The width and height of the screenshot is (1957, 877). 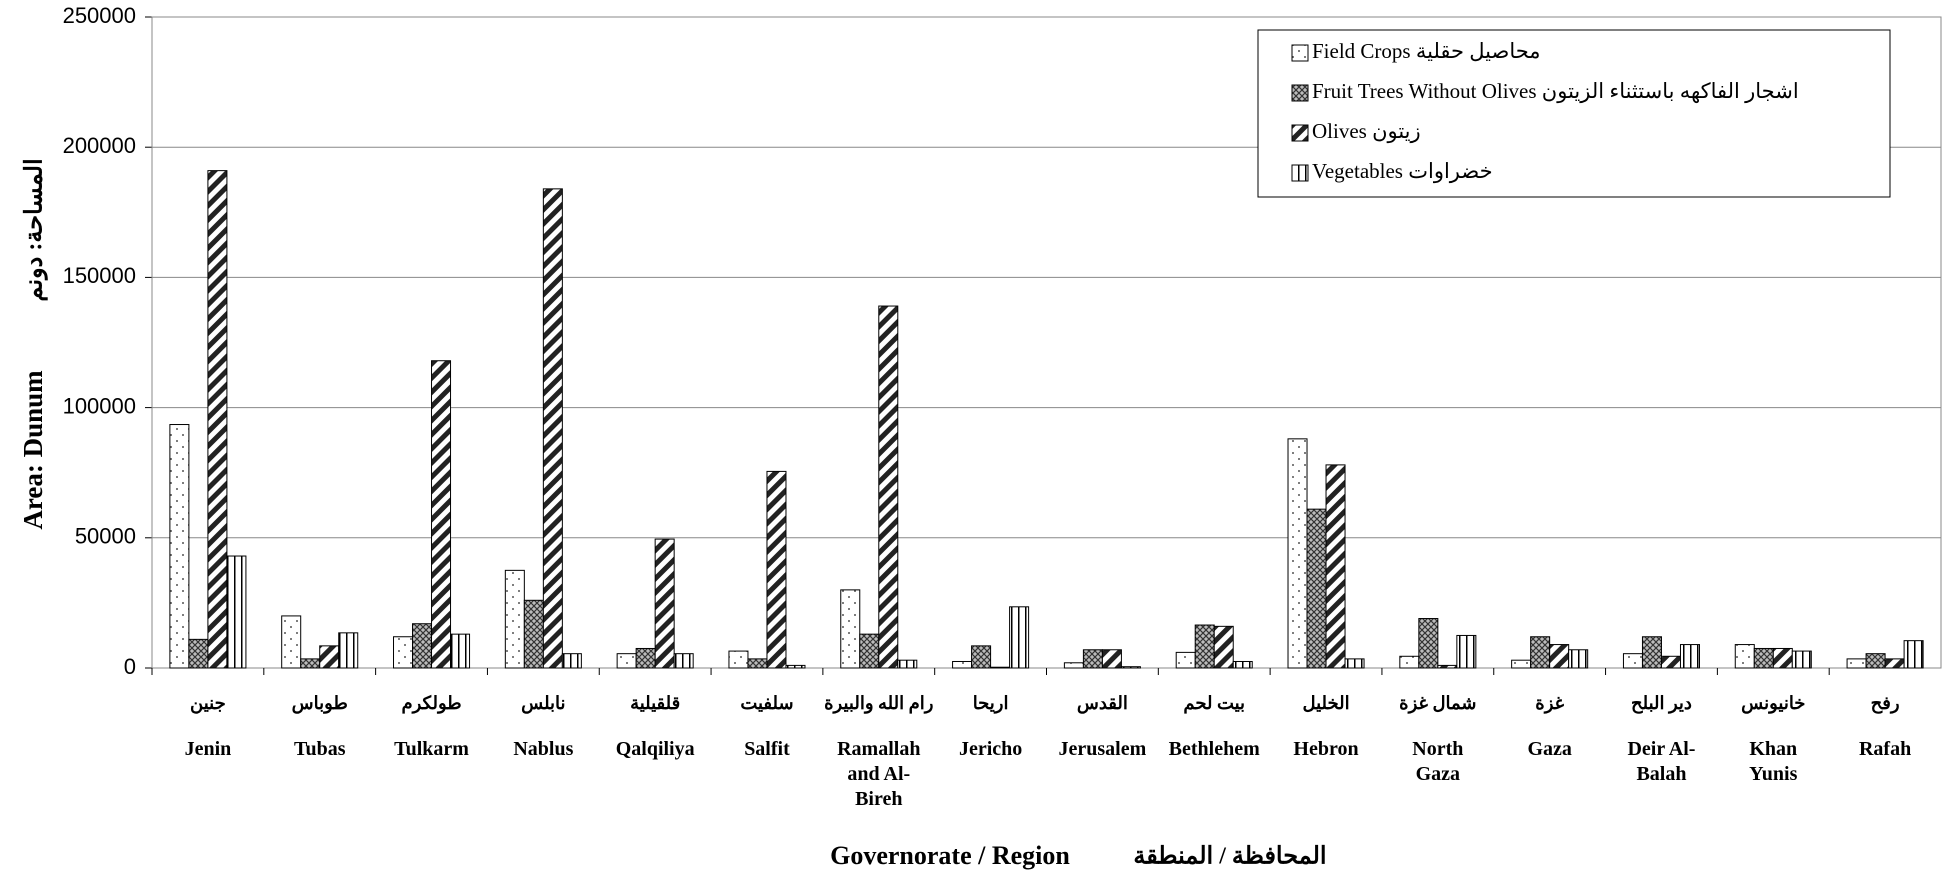 I want to click on x-tick-label: Khan Yunis, so click(x=1773, y=761).